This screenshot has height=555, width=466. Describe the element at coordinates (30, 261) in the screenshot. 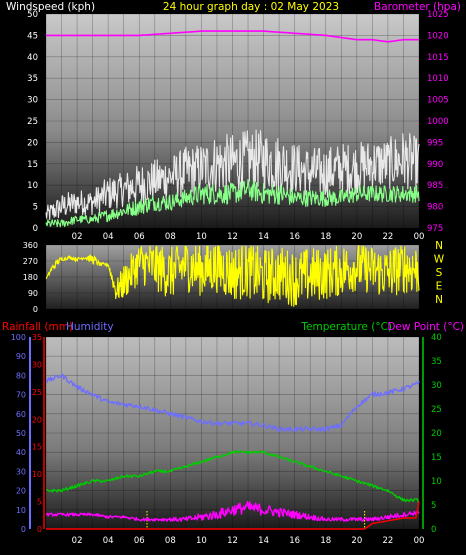

I see `y-tick-label-direction: 270` at that location.